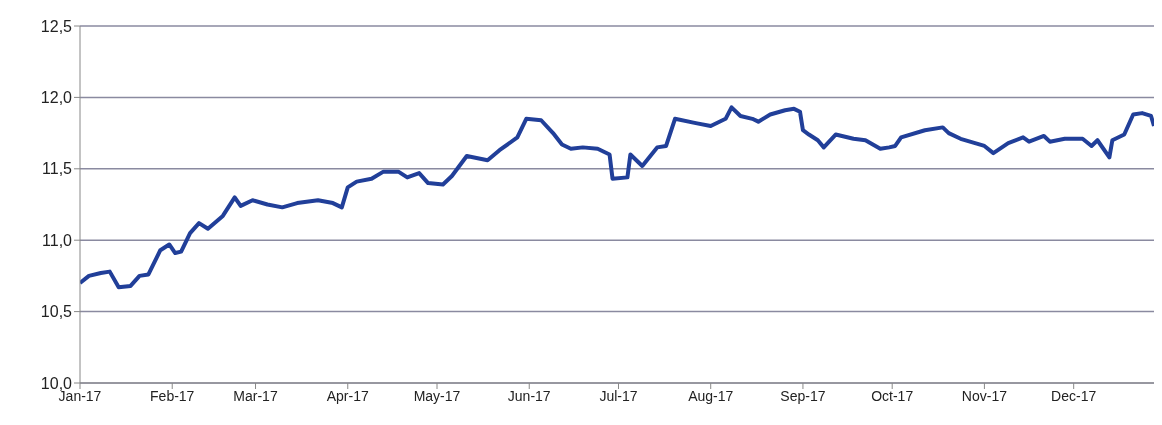 Image resolution: width=1162 pixels, height=425 pixels. What do you see at coordinates (529, 395) in the screenshot?
I see `x-tick-label: Jun-17` at bounding box center [529, 395].